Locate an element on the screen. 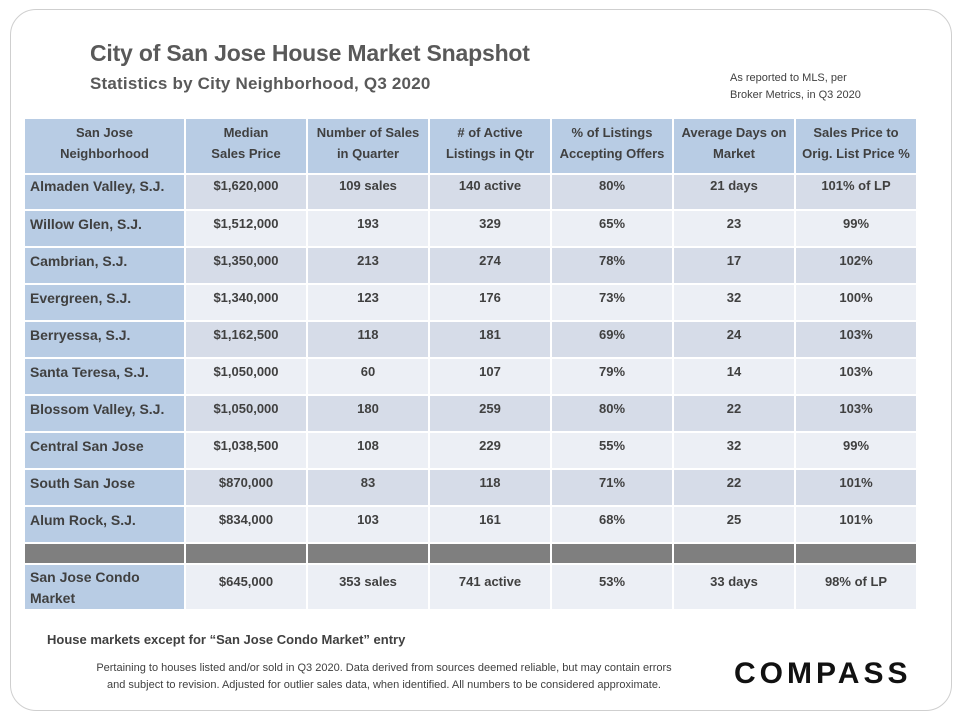 The image size is (960, 720). table-cell: 53% is located at coordinates (612, 587).